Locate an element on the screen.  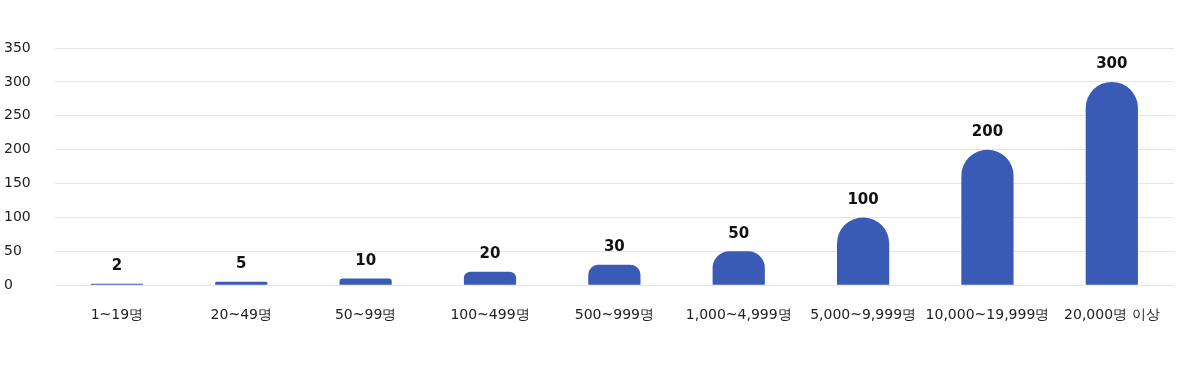
y-tick-label: 50 is located at coordinates (13, 249).